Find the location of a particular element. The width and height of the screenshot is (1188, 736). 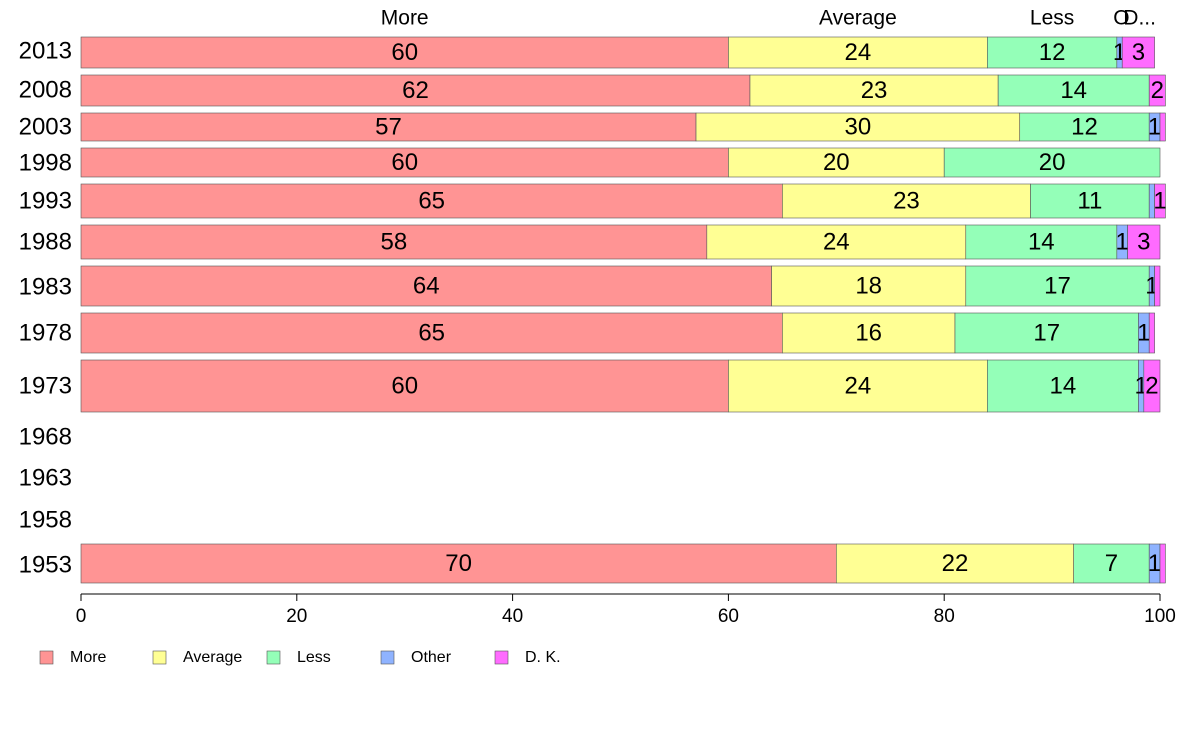

data-label-2013-more: 60 is located at coordinates (404, 52).